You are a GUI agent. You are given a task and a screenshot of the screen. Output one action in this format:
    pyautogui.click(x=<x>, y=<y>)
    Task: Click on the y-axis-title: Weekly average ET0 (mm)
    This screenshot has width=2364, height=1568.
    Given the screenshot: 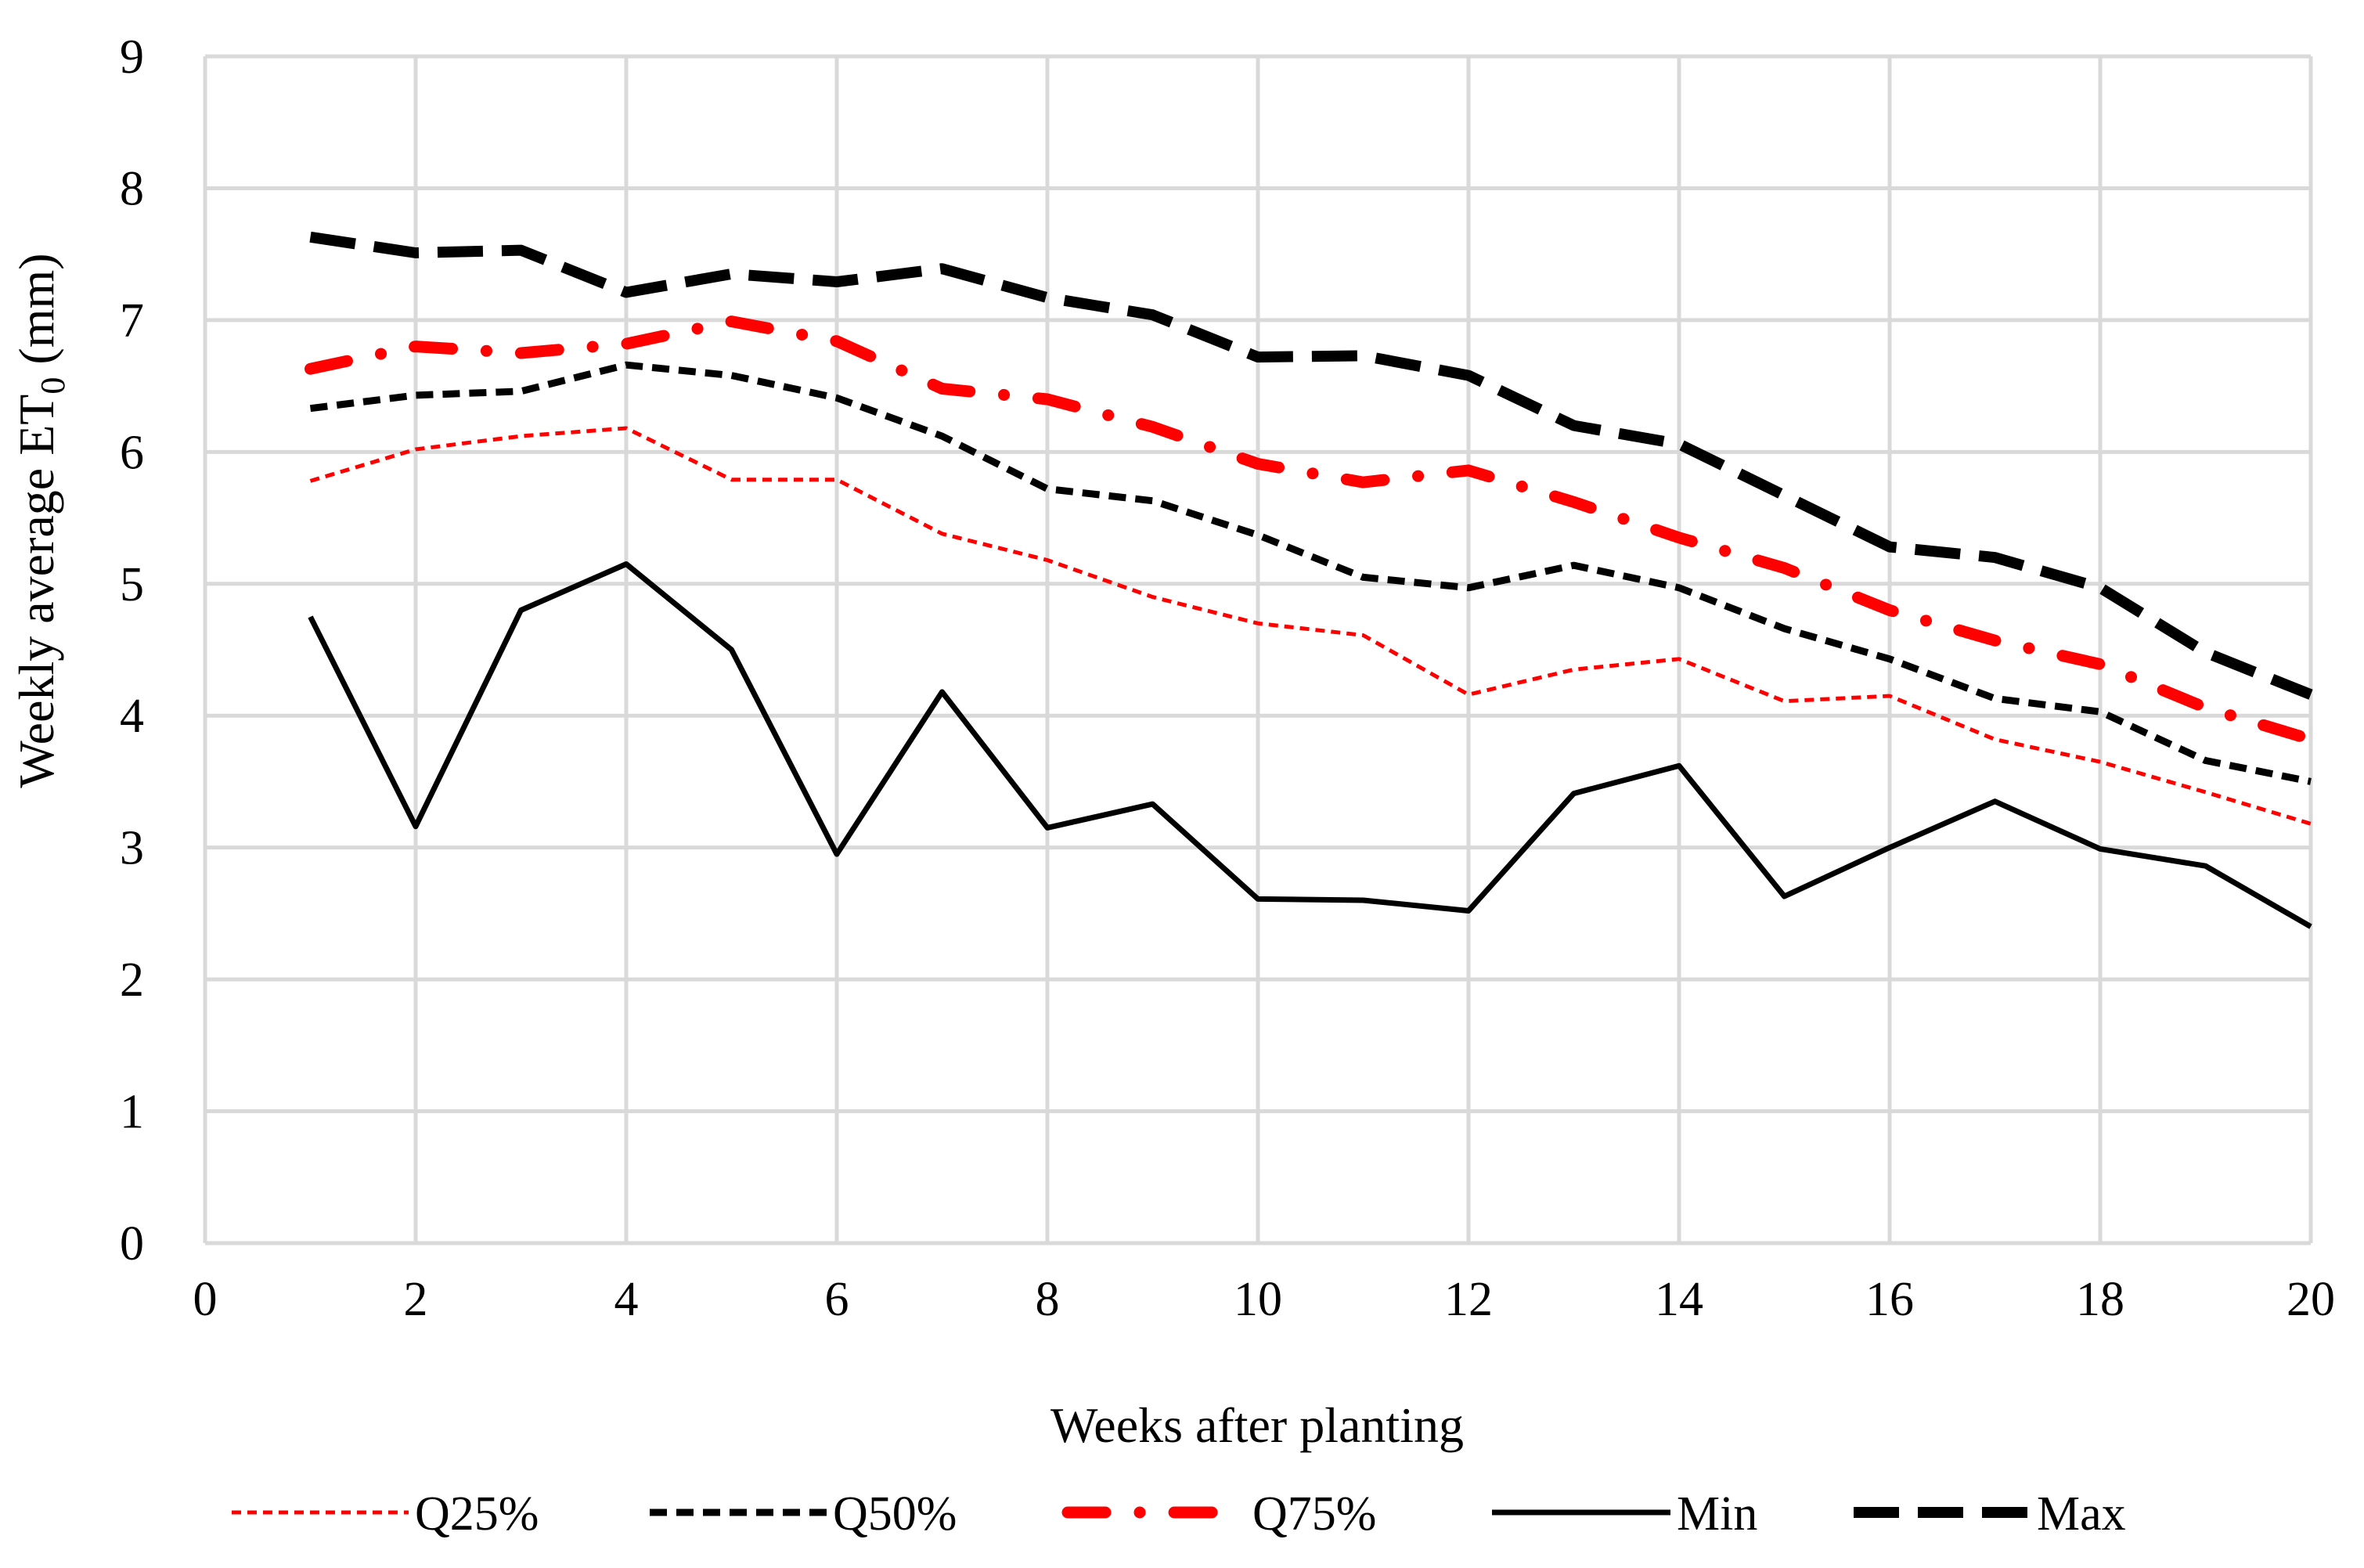 What is the action you would take?
    pyautogui.click(x=41, y=520)
    